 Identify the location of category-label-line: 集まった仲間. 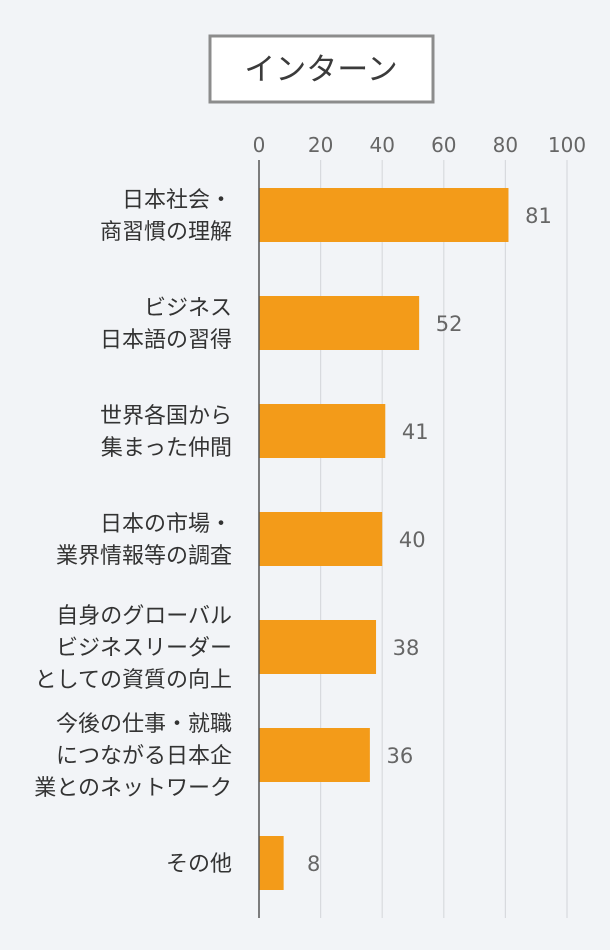
(166, 448).